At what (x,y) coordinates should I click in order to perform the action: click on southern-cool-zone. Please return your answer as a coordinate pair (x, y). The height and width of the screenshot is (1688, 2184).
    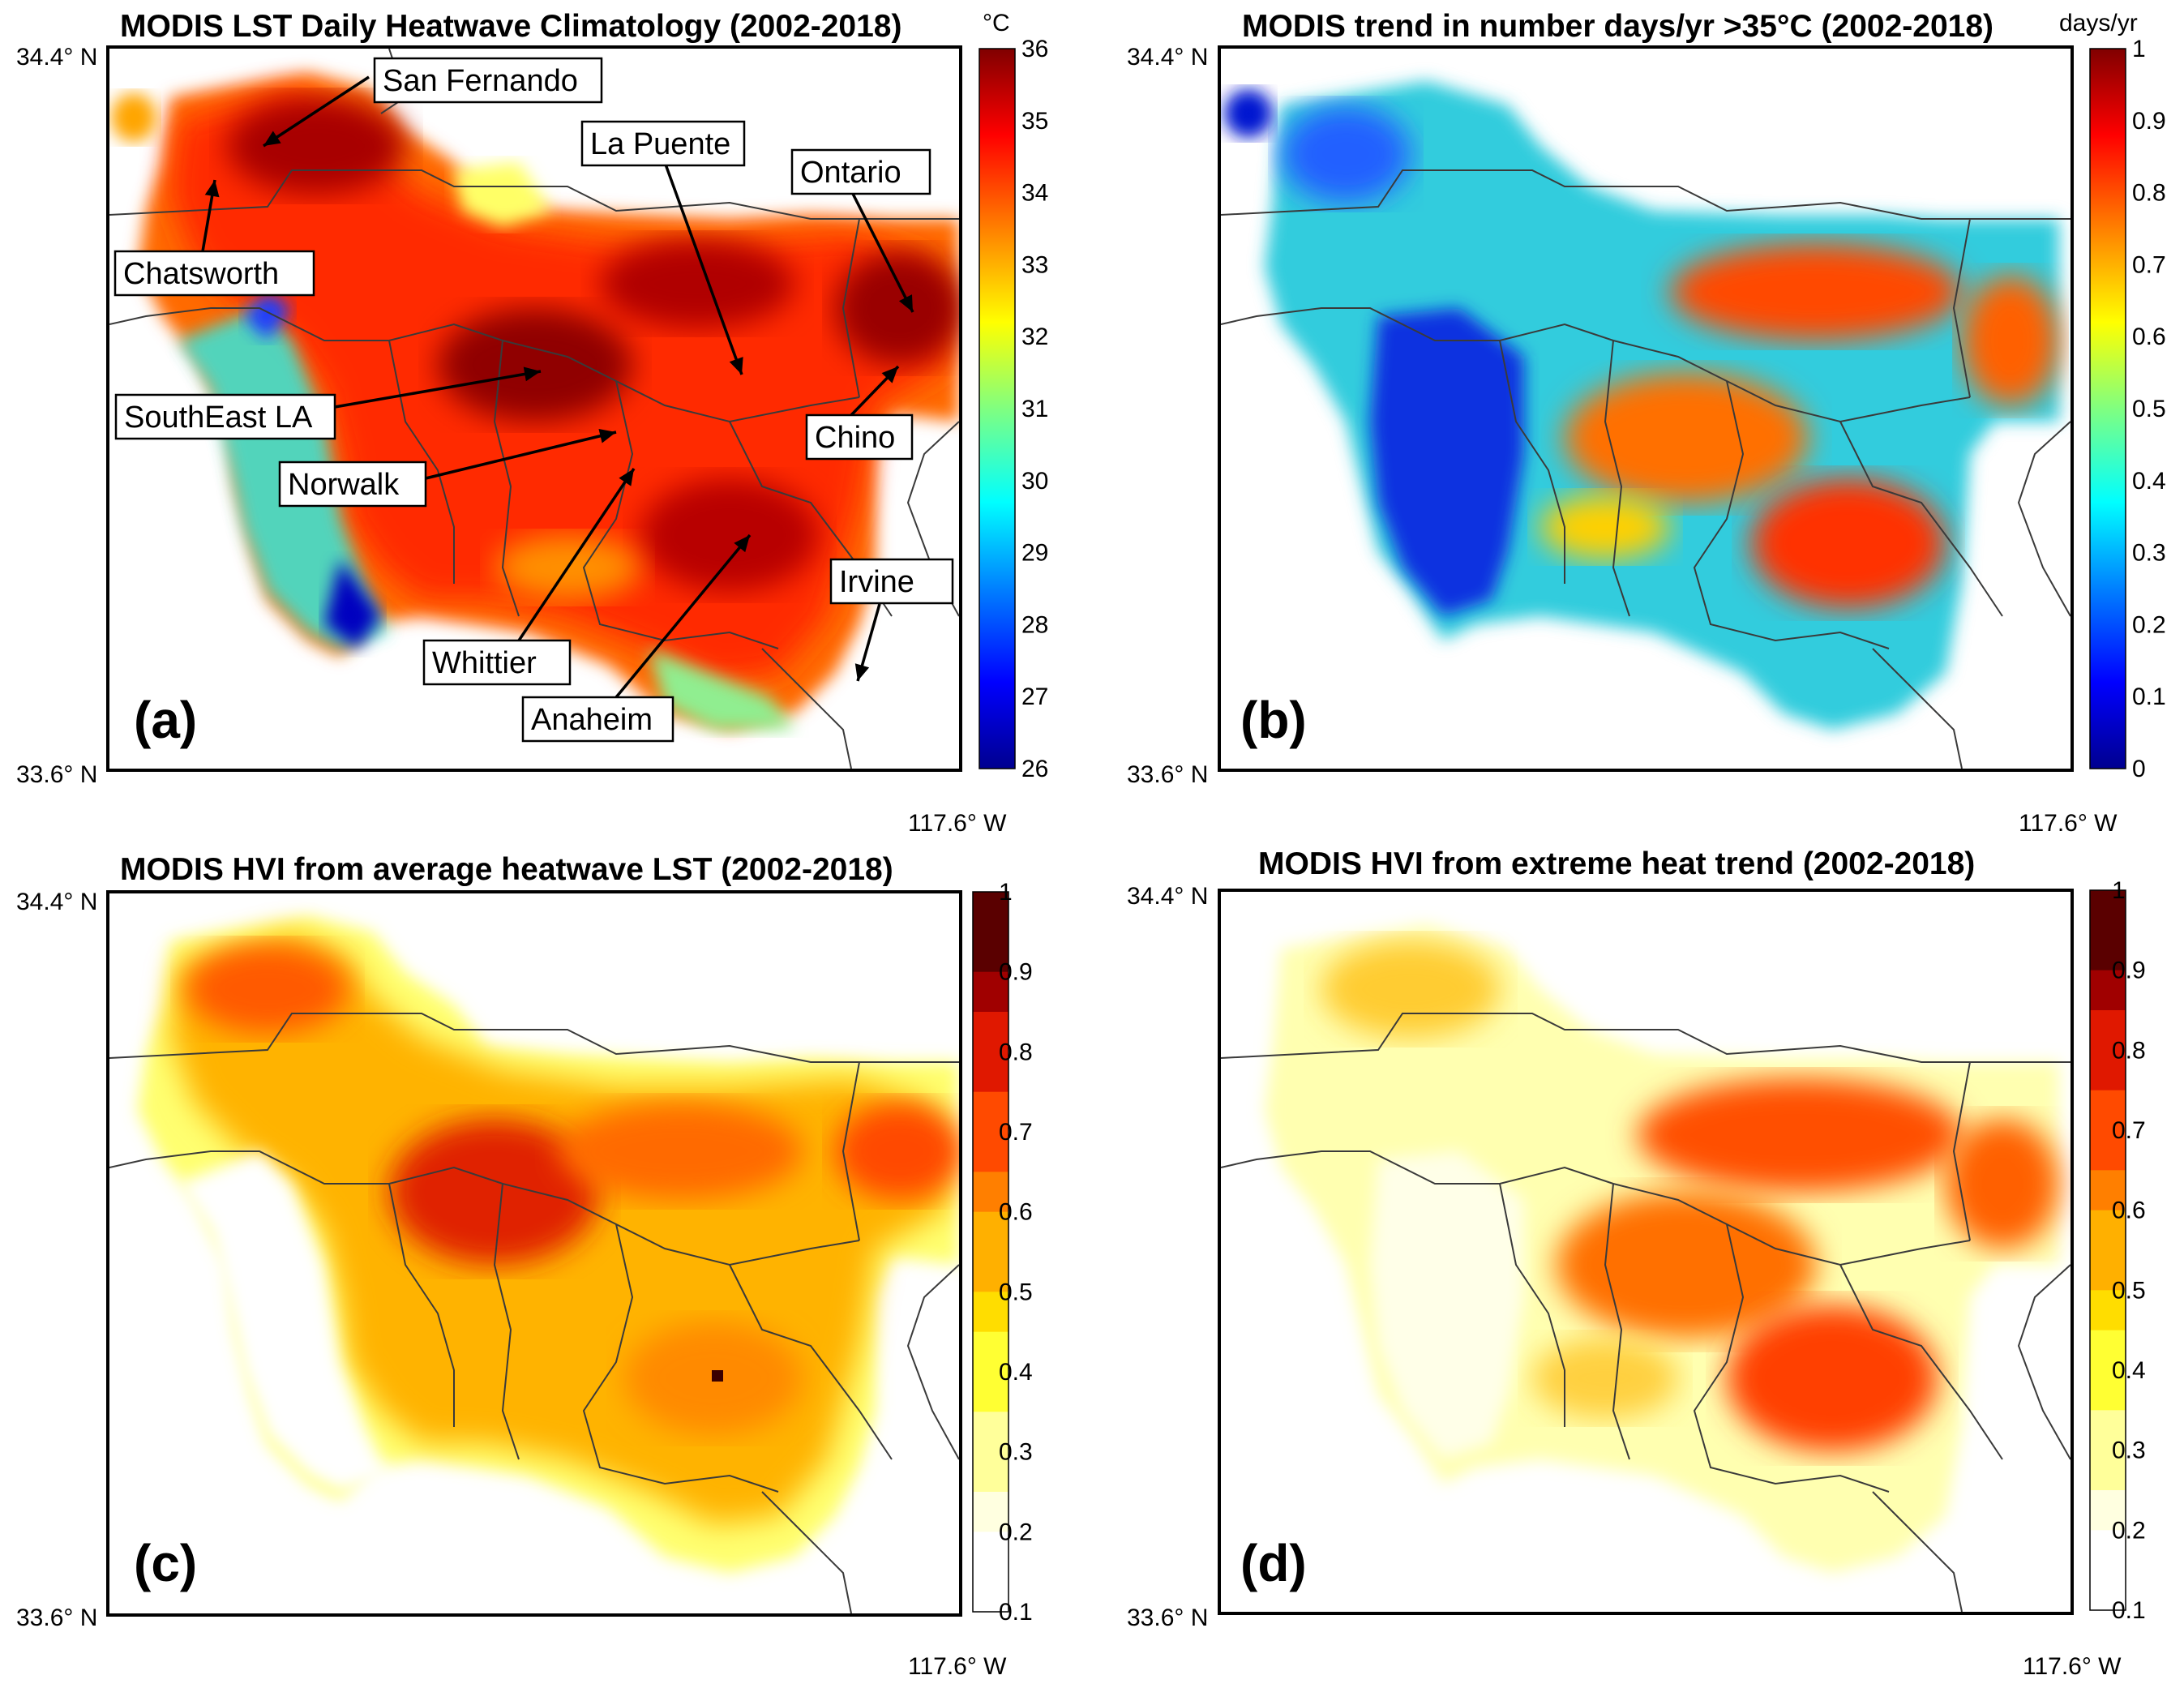
    Looking at the image, I should click on (721, 690).